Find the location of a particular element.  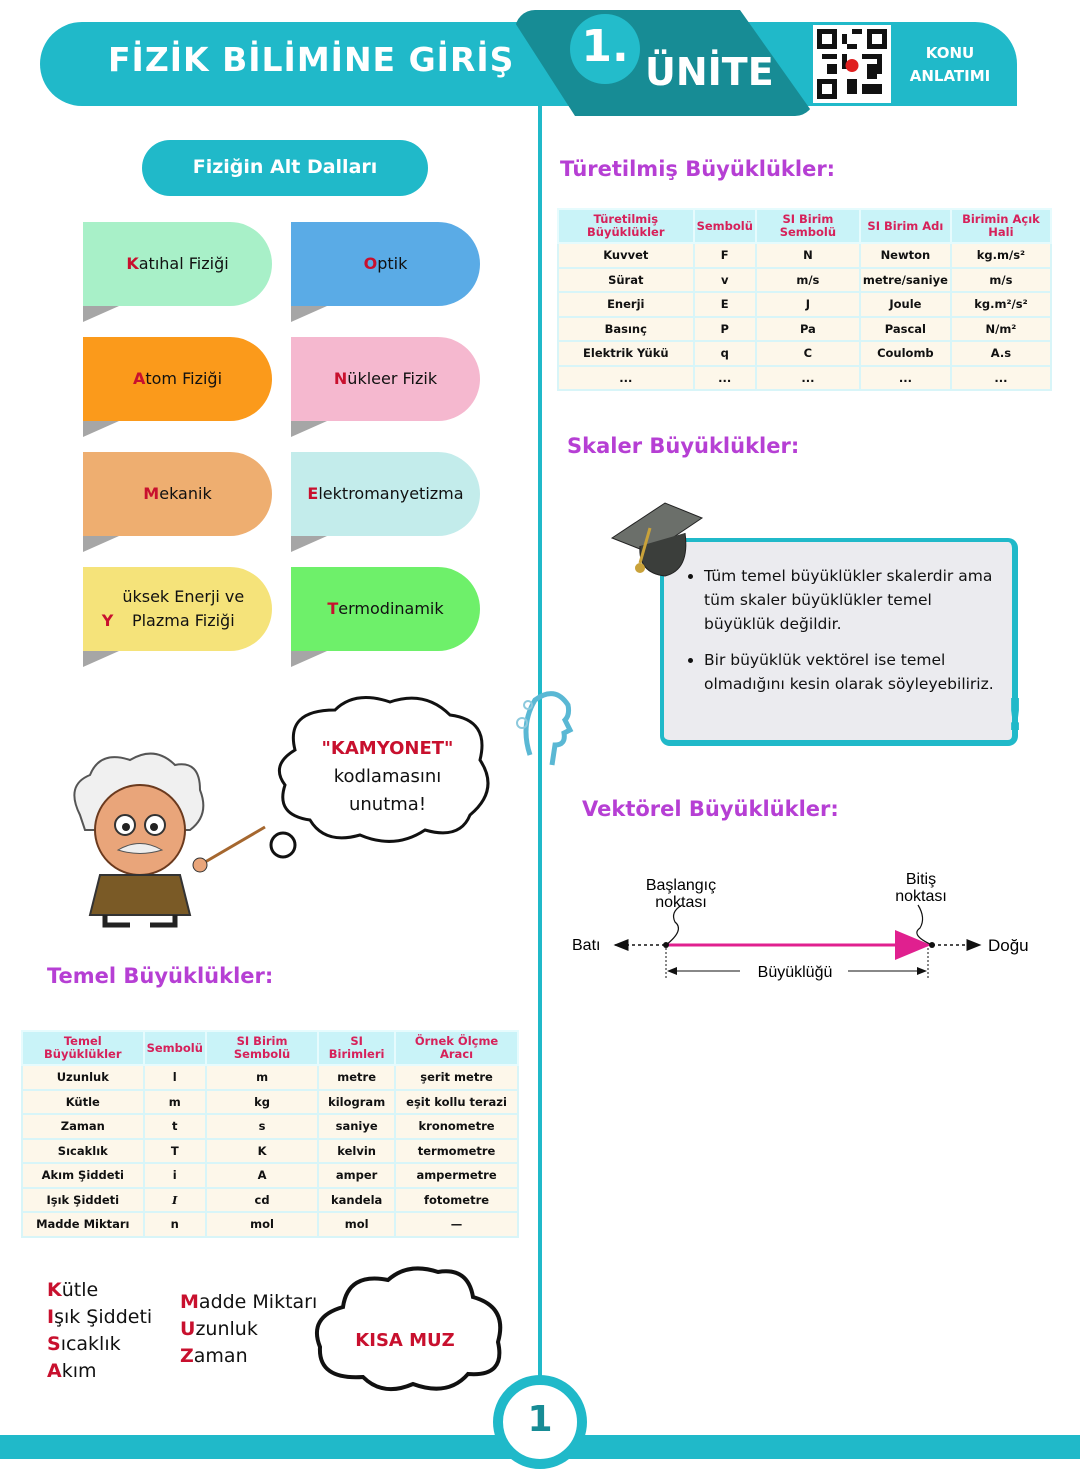

mnemonic-item: Kütle is located at coordinates (73, 1290).